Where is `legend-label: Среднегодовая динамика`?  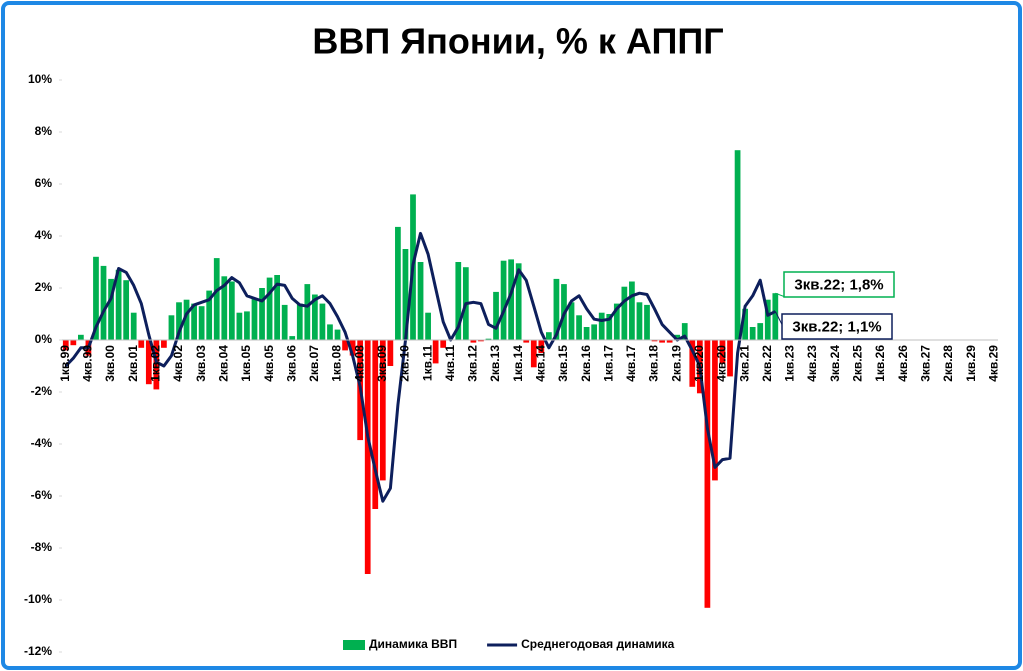
legend-label: Среднегодовая динамика is located at coordinates (598, 644).